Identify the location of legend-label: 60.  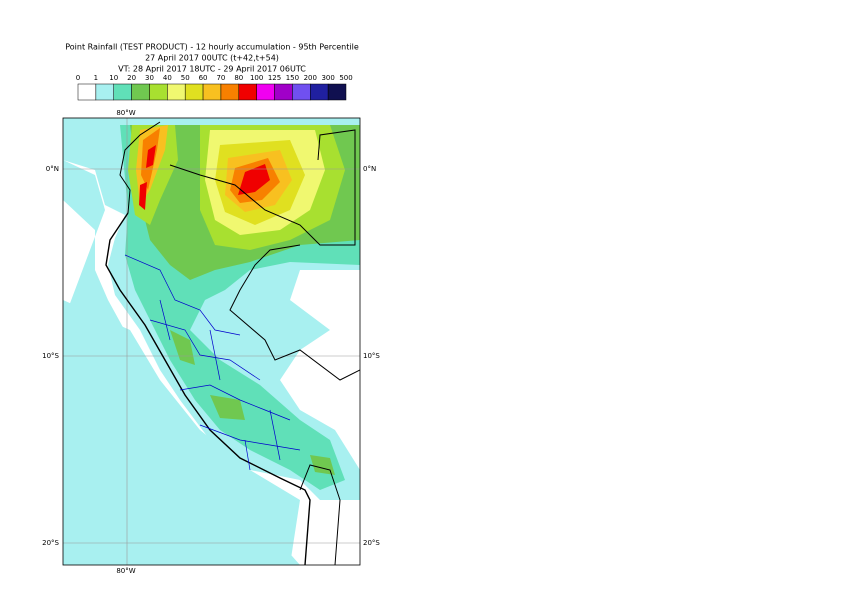
(203, 78).